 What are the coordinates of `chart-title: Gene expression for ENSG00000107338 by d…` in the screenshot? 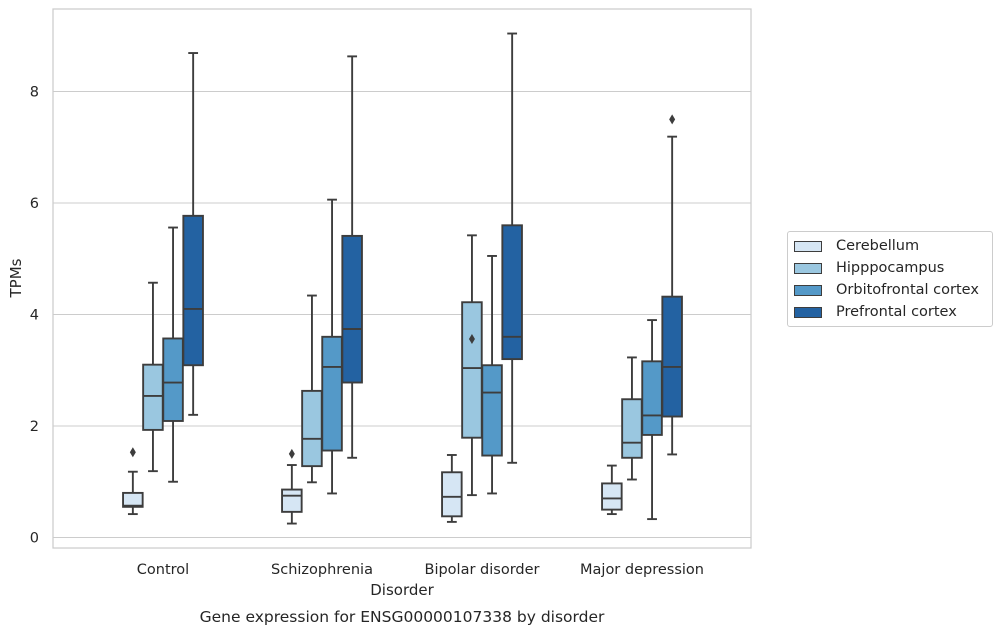 It's located at (402, 617).